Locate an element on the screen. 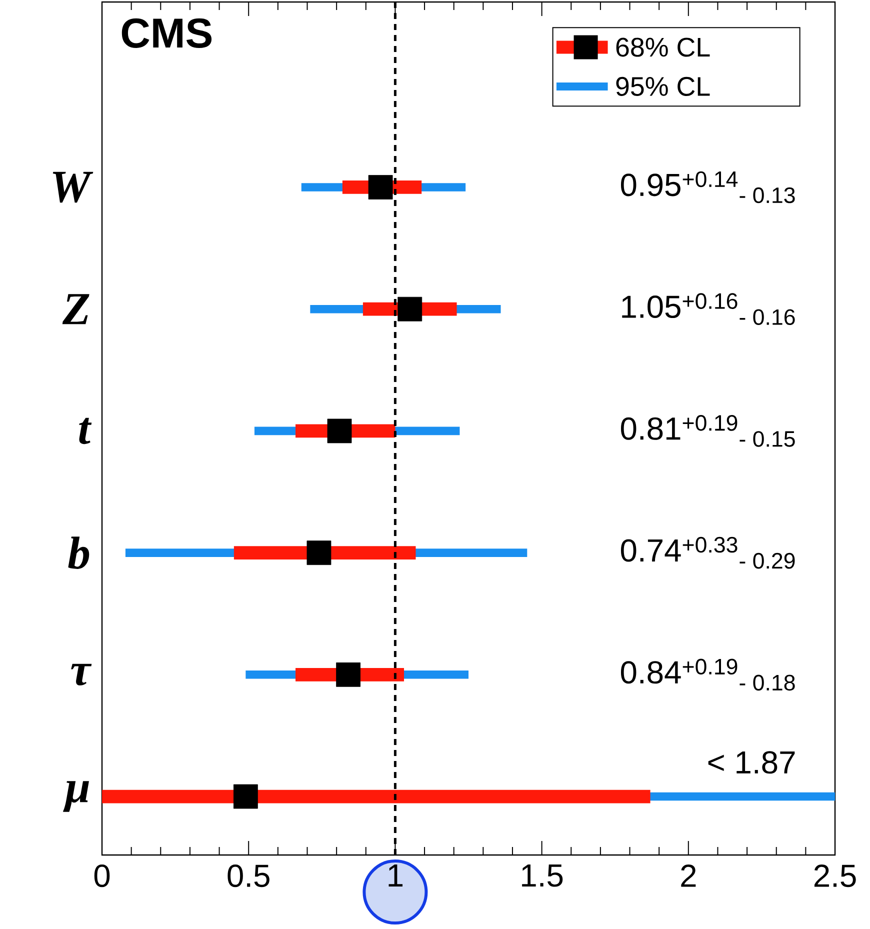  annotation: < 1.87 is located at coordinates (751, 762).